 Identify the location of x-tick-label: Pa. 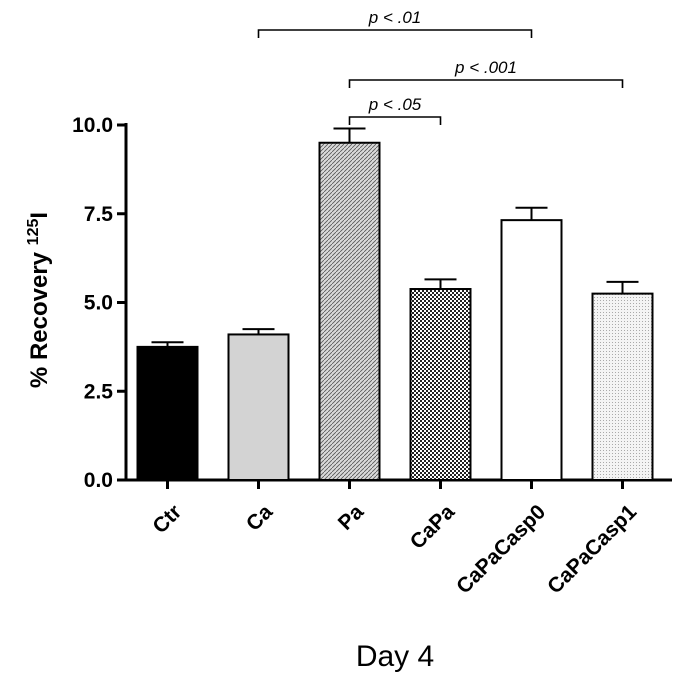
(351, 517).